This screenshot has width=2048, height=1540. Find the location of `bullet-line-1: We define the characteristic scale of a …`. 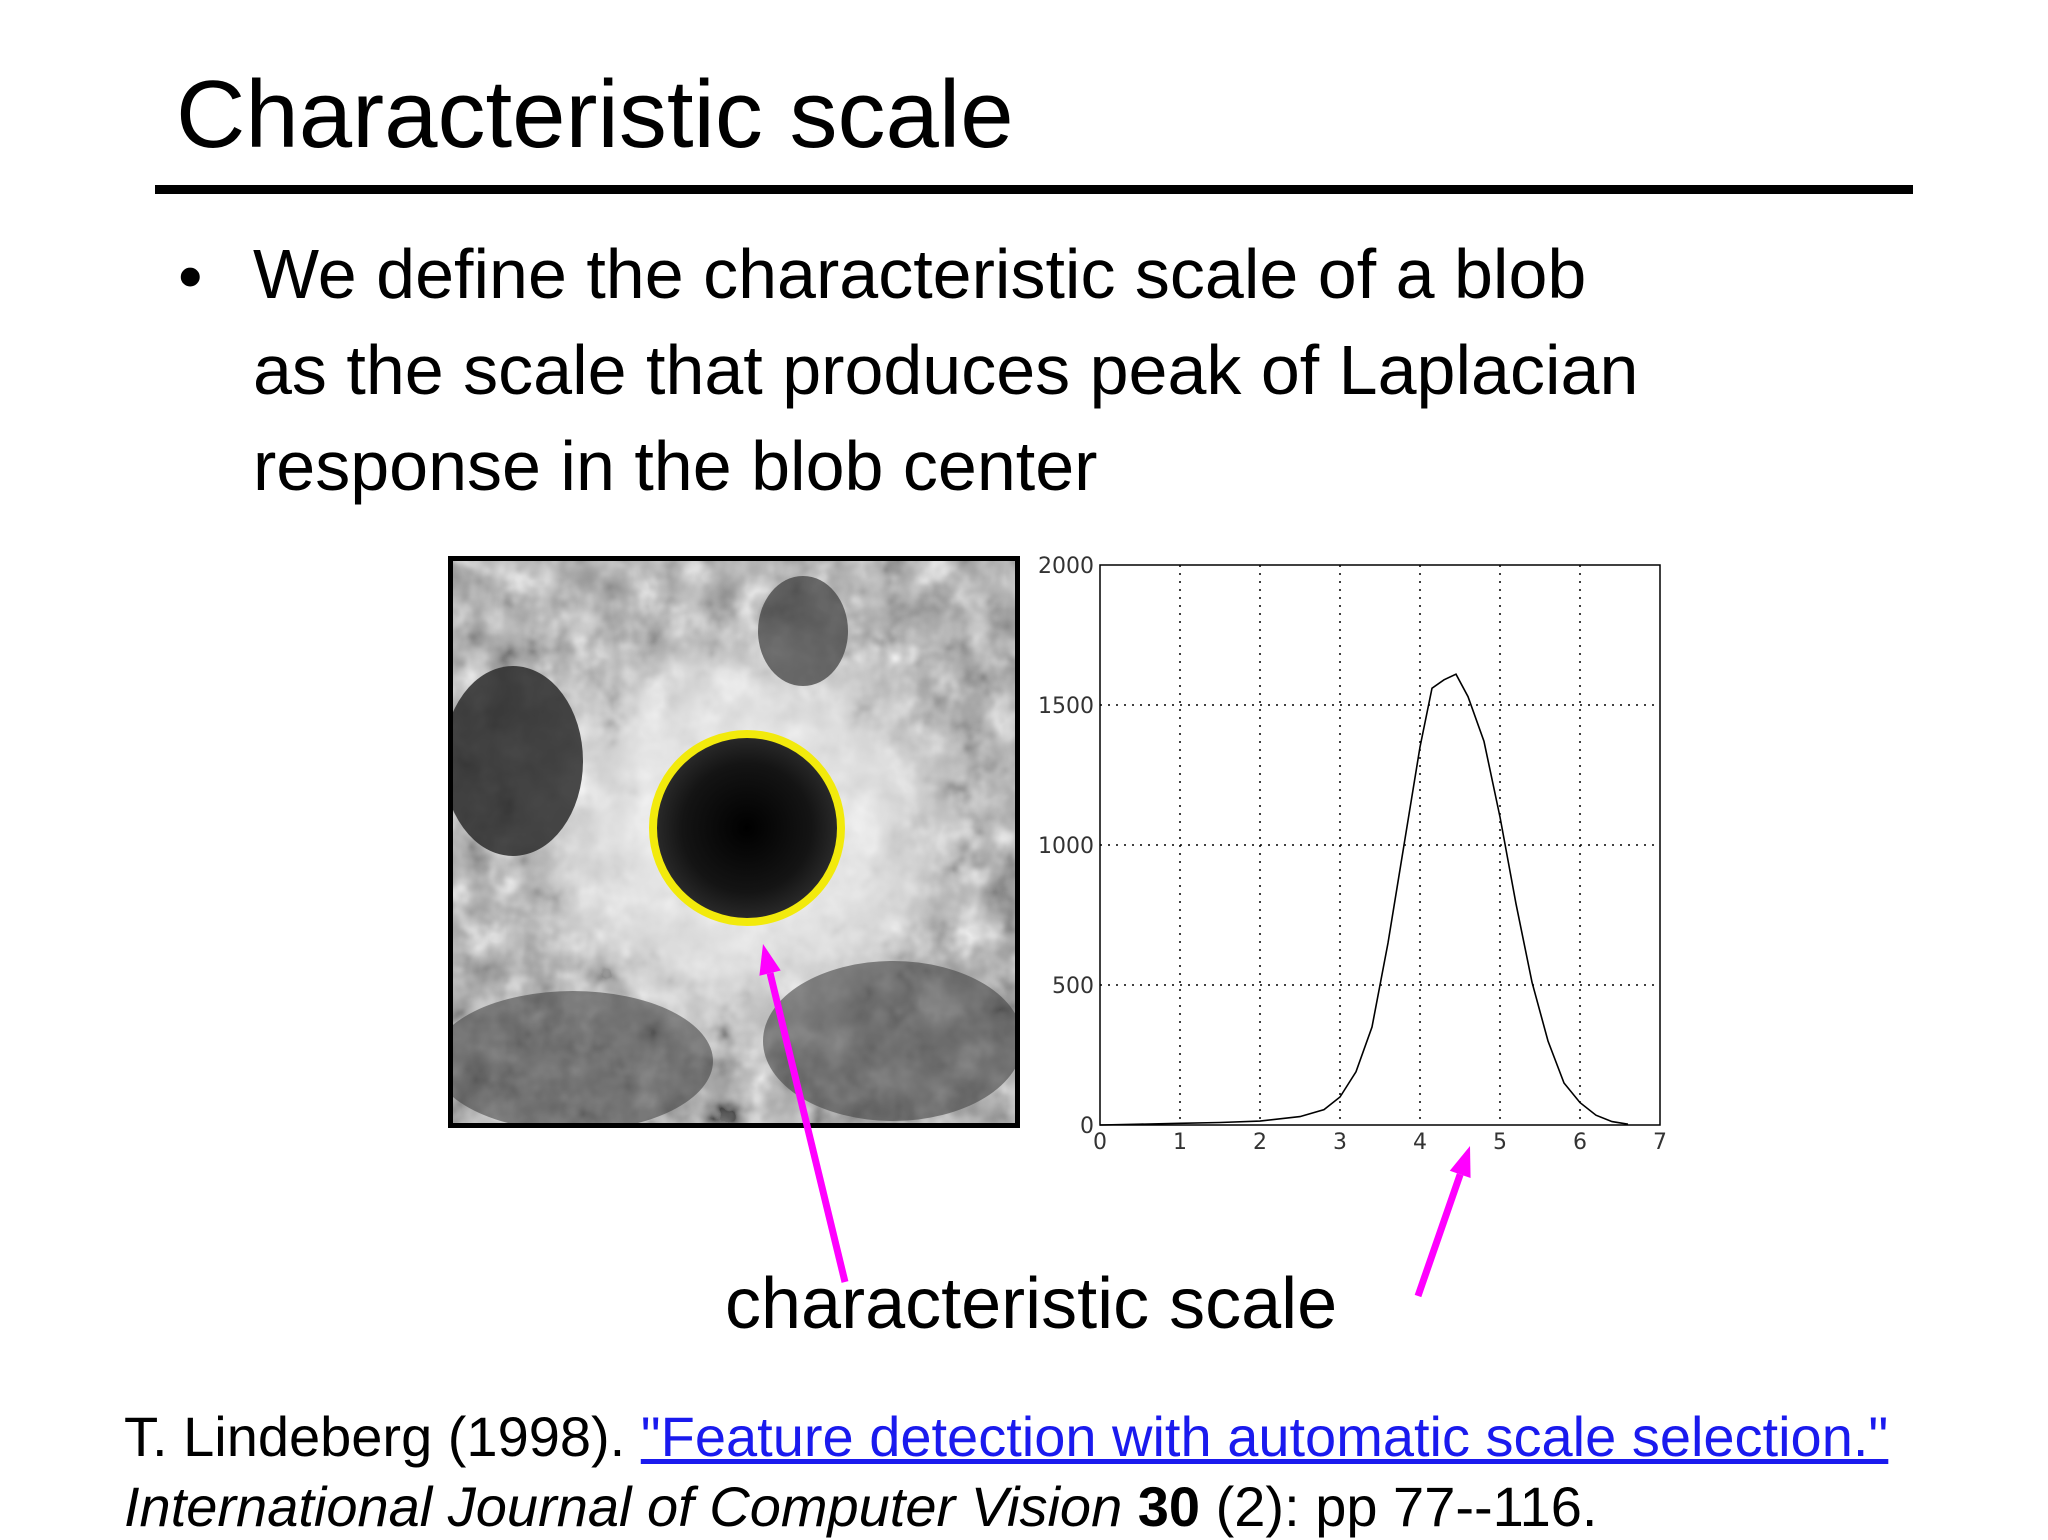

bullet-line-1: We define the characteristic scale of a … is located at coordinates (920, 274).